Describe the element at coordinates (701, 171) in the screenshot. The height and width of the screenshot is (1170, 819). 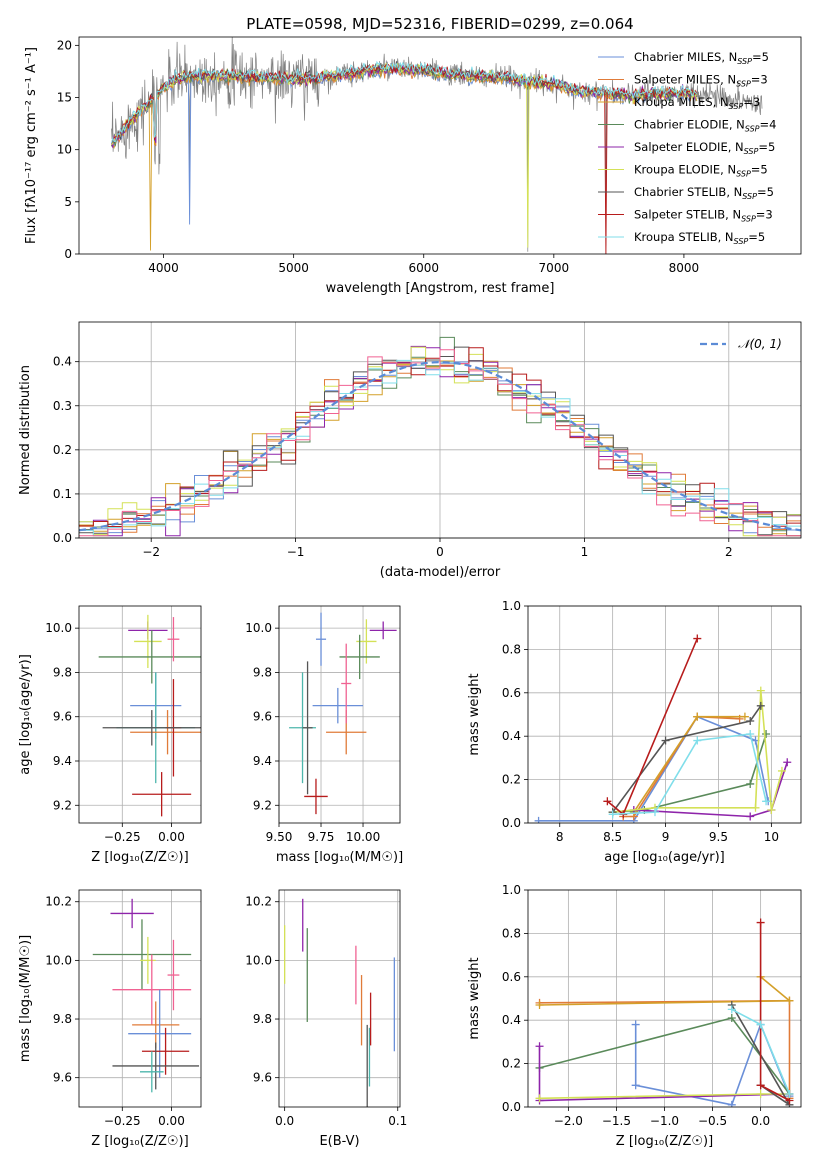
I see `legend-entry: Kroupa ELODIE, NSSP=5` at that location.